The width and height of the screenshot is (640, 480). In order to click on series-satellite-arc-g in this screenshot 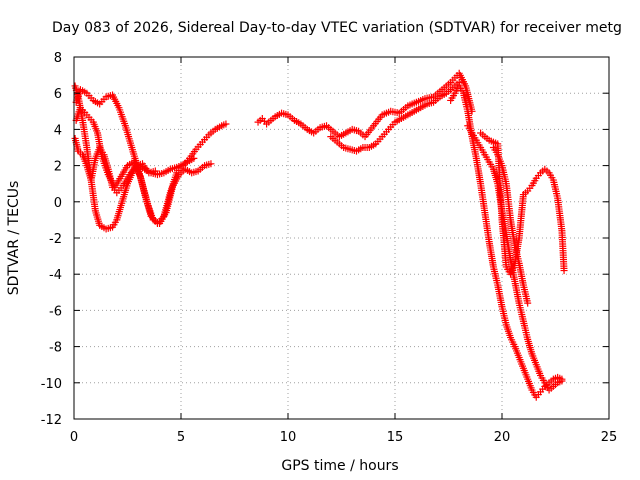, I will do `click(506, 241)`.